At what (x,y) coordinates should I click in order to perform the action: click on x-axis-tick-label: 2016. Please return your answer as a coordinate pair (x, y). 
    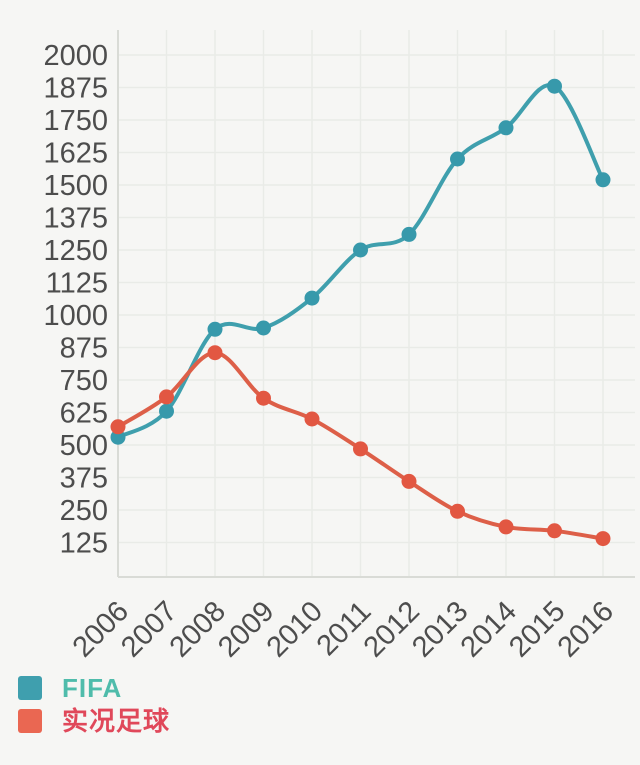
    Looking at the image, I should click on (586, 629).